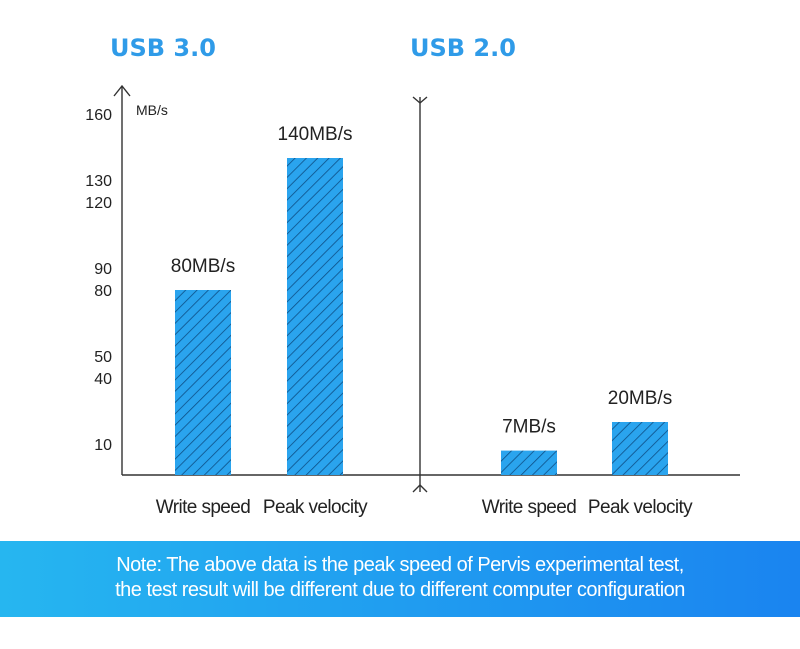 The image size is (800, 649). Describe the element at coordinates (420, 100) in the screenshot. I see `divider-top-chevron-icon` at that location.